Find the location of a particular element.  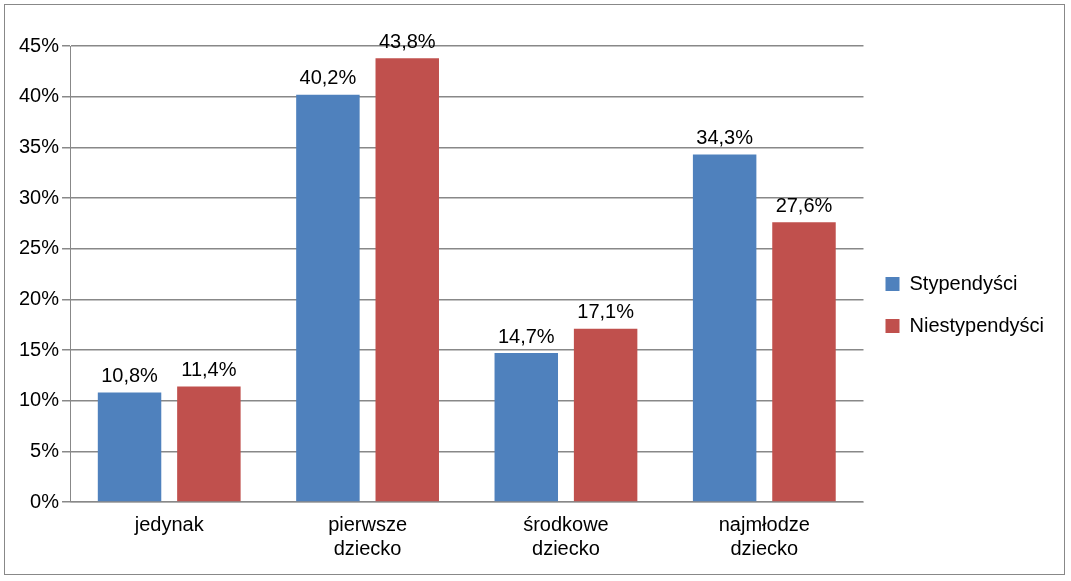

x-tick-label: środkowe dziecko is located at coordinates (566, 535).